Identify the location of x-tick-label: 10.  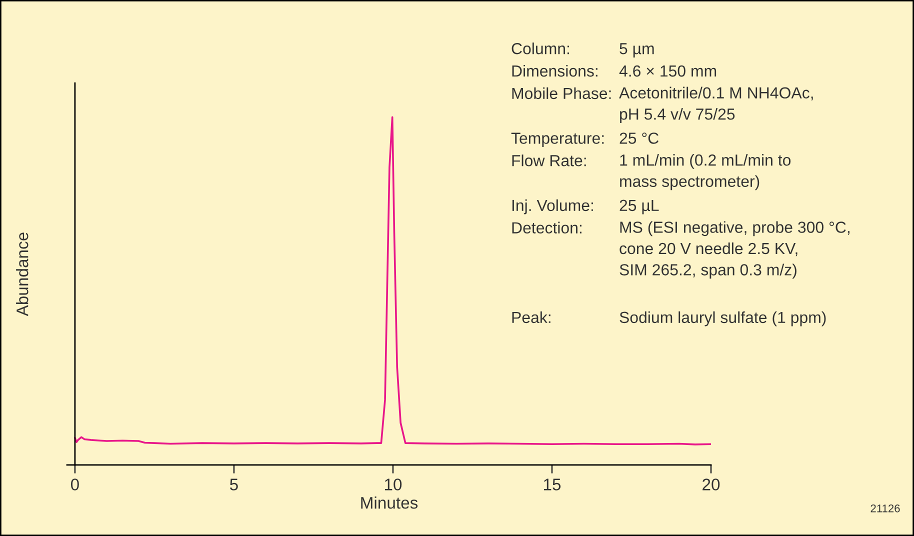
(393, 484).